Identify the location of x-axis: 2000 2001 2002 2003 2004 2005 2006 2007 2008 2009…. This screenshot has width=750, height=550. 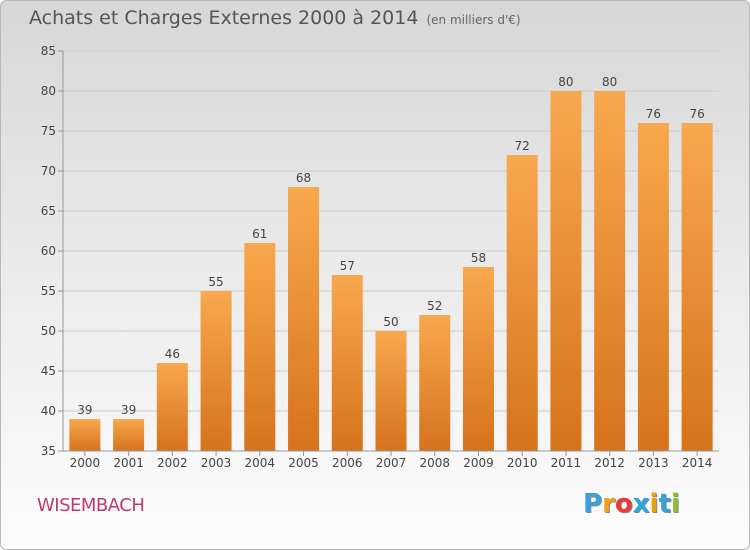
(391, 460).